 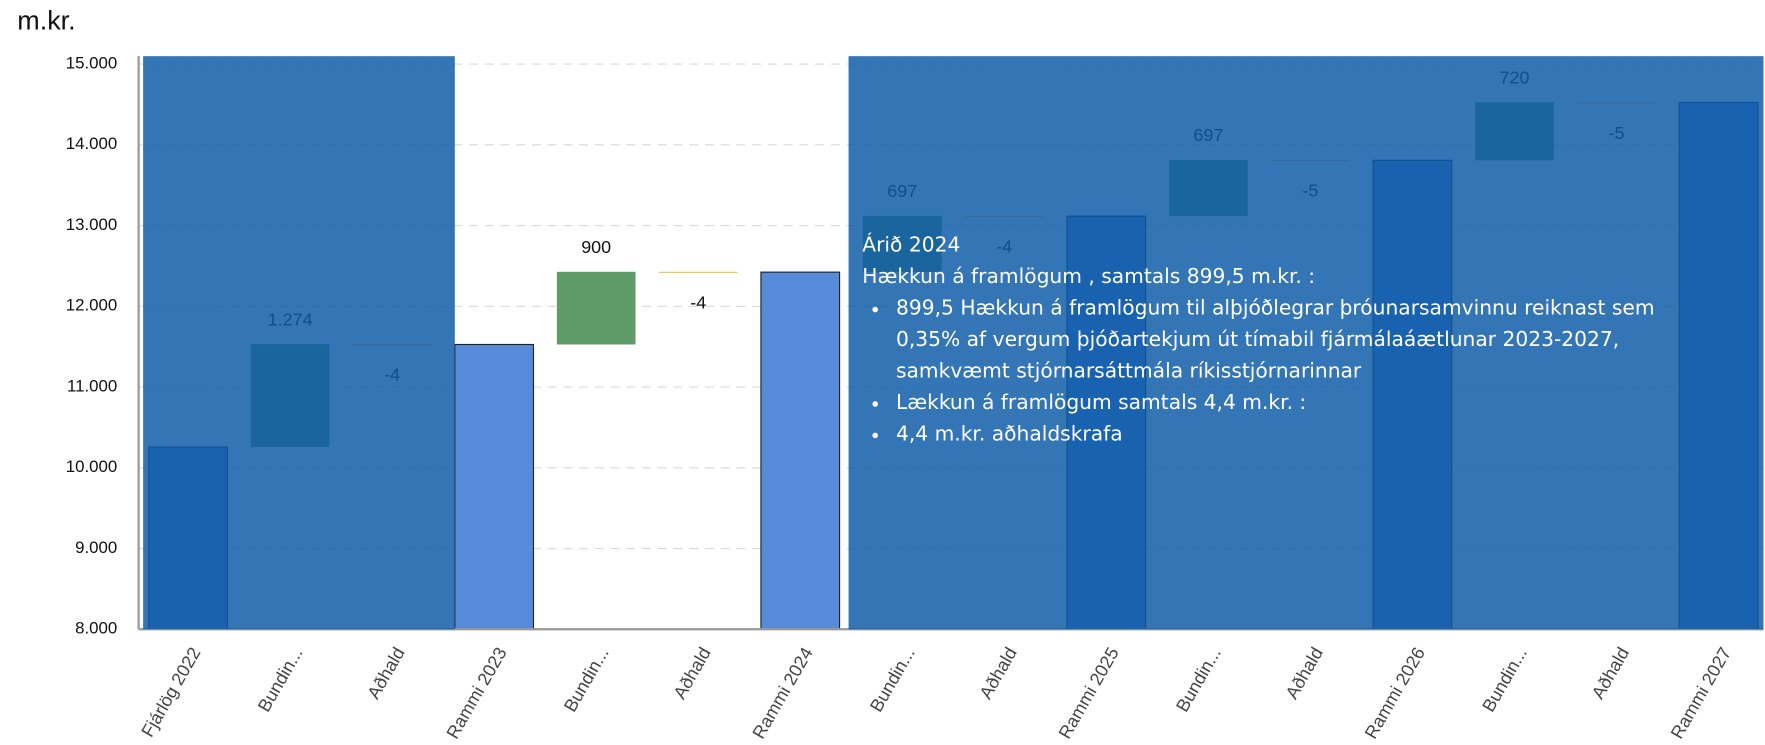 What do you see at coordinates (92, 63) in the screenshot?
I see `y-tick-label: 15.000` at bounding box center [92, 63].